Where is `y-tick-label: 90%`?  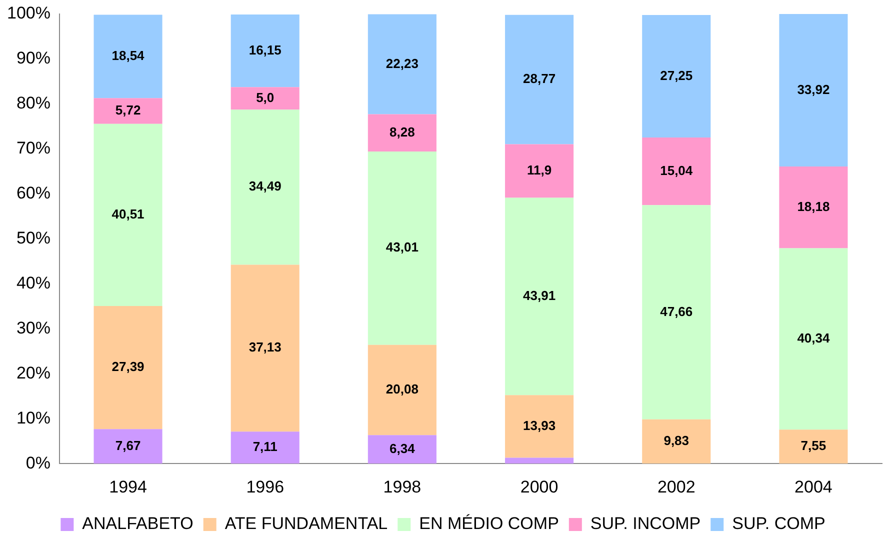 y-tick-label: 90% is located at coordinates (33, 58).